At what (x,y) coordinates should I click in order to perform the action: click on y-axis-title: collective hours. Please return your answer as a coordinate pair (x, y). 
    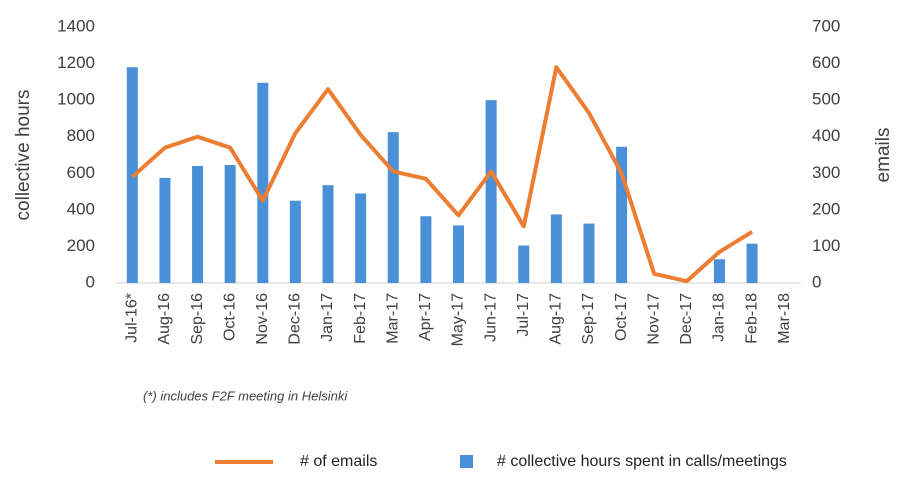
    Looking at the image, I should click on (23, 155).